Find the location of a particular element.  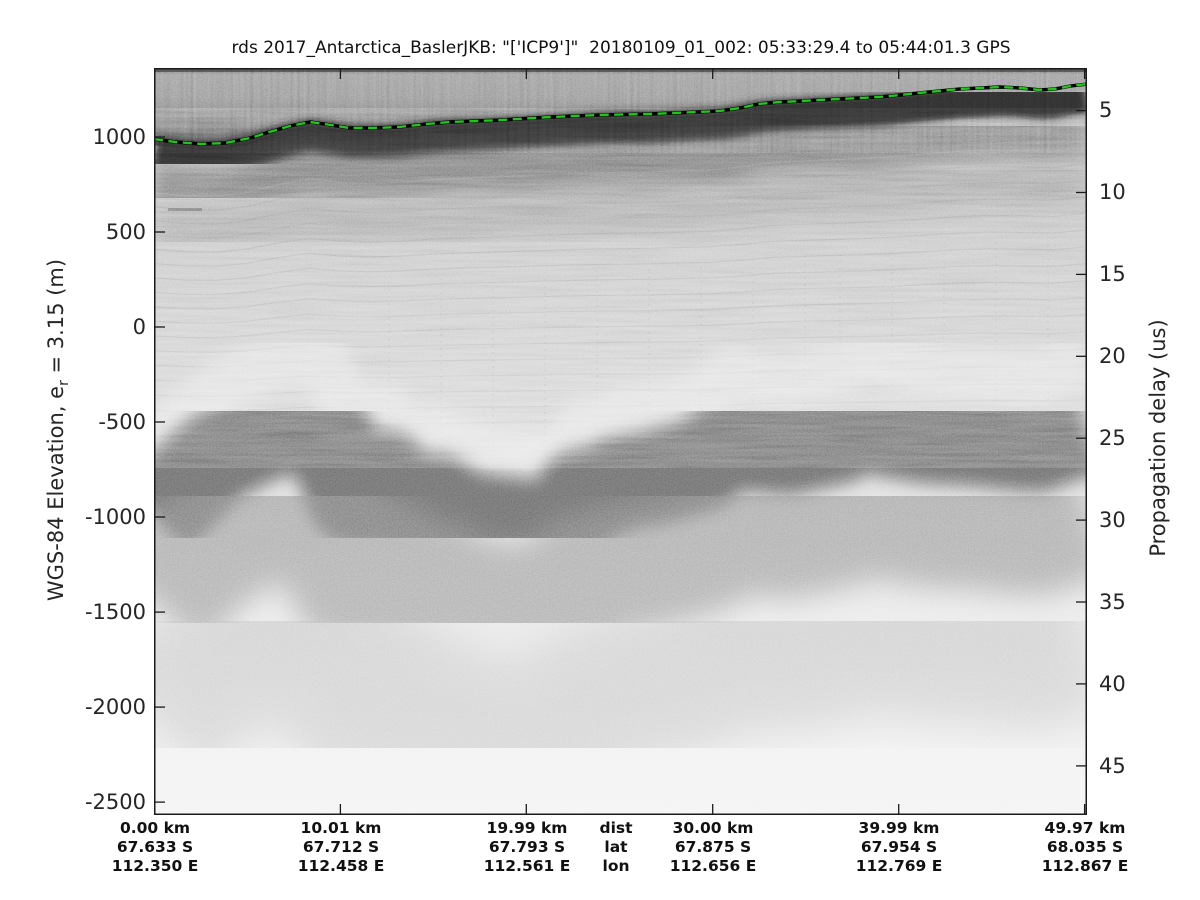

x-tick-col-3: 30.00 km 67.875 S 112.656 E is located at coordinates (713, 847).